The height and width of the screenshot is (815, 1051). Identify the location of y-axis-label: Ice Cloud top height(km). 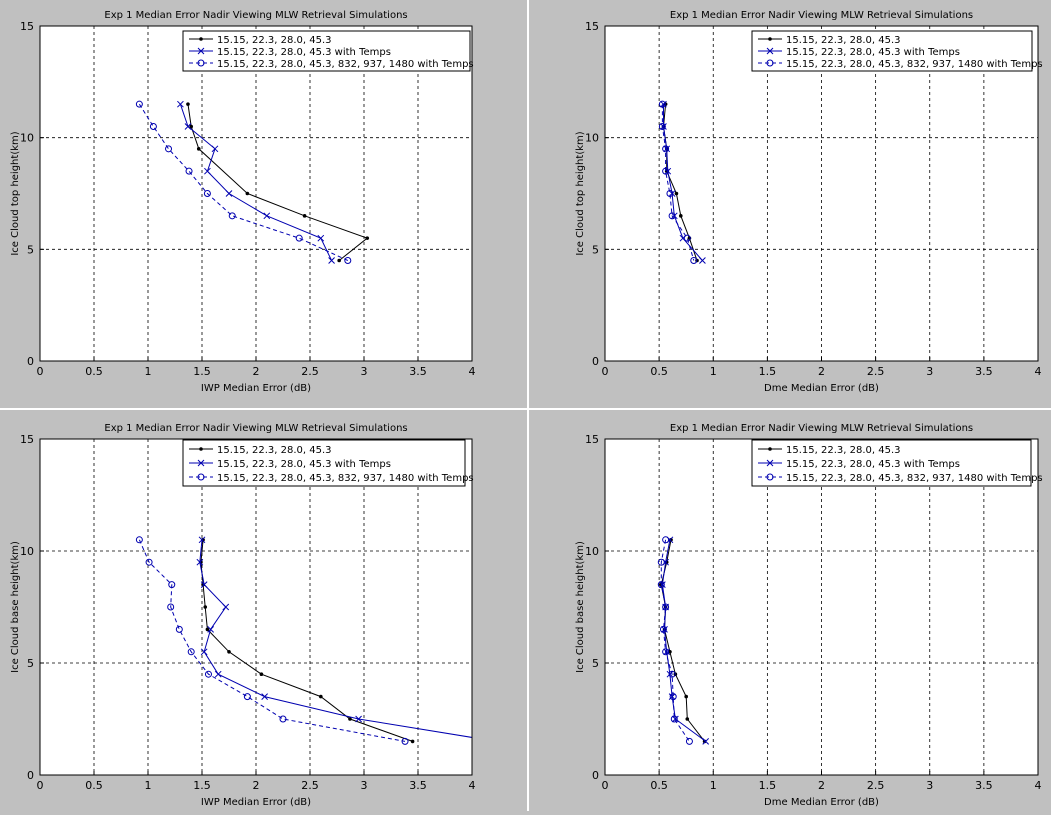
(580, 193).